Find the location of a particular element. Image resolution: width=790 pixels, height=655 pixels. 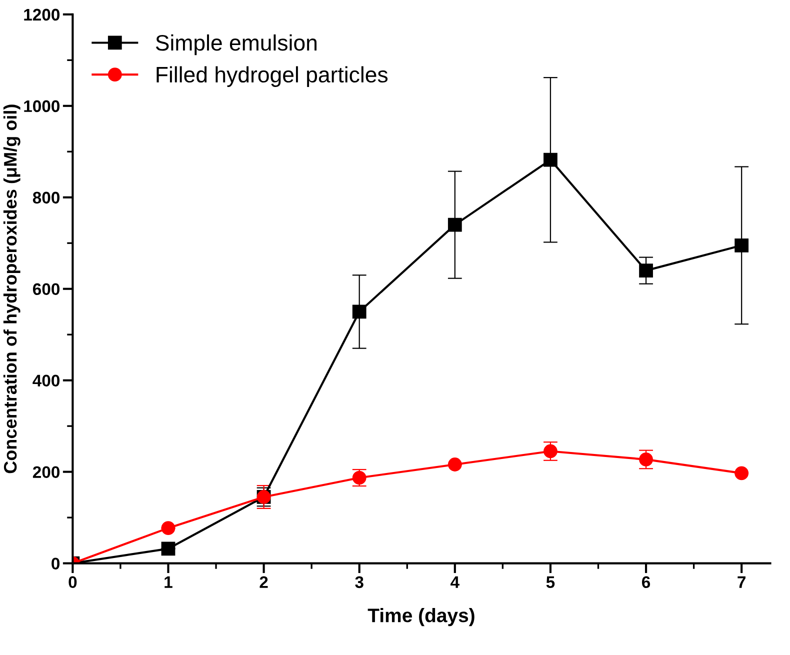

x-tick-label: 5 is located at coordinates (550, 582).